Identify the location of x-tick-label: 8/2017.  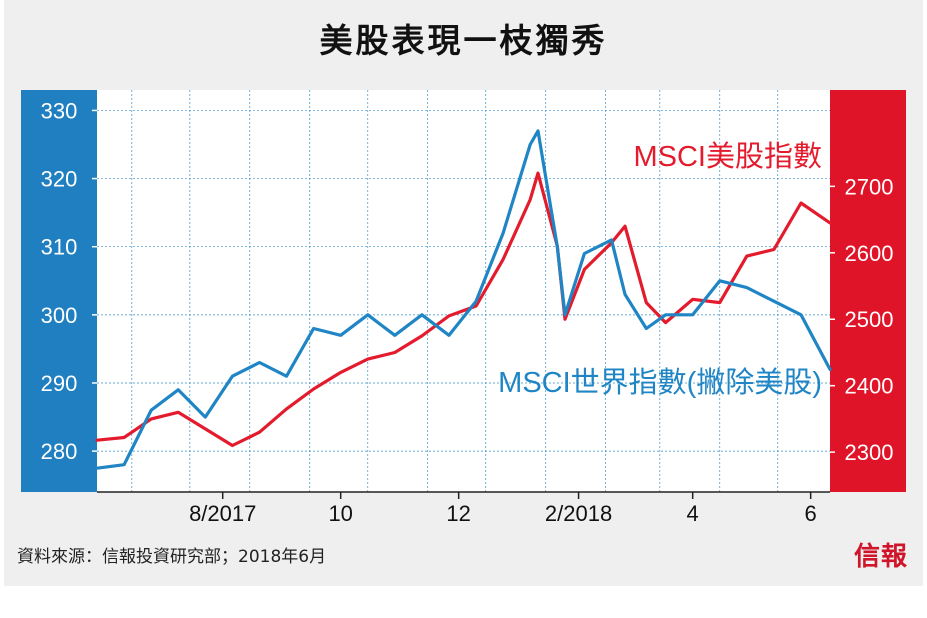
(222, 513).